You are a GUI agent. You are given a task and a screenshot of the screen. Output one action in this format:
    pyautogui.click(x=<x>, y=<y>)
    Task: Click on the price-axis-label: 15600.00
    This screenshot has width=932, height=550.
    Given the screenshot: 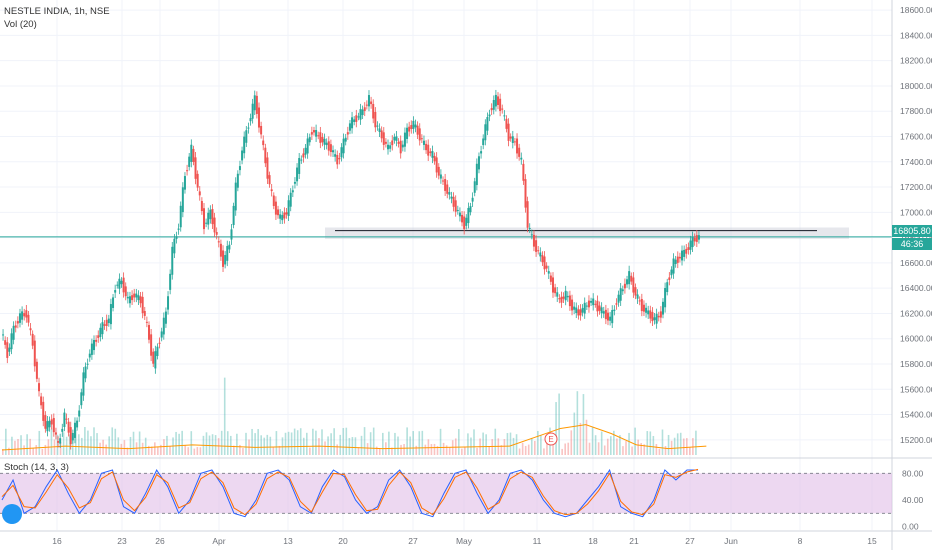 What is the action you would take?
    pyautogui.click(x=916, y=389)
    